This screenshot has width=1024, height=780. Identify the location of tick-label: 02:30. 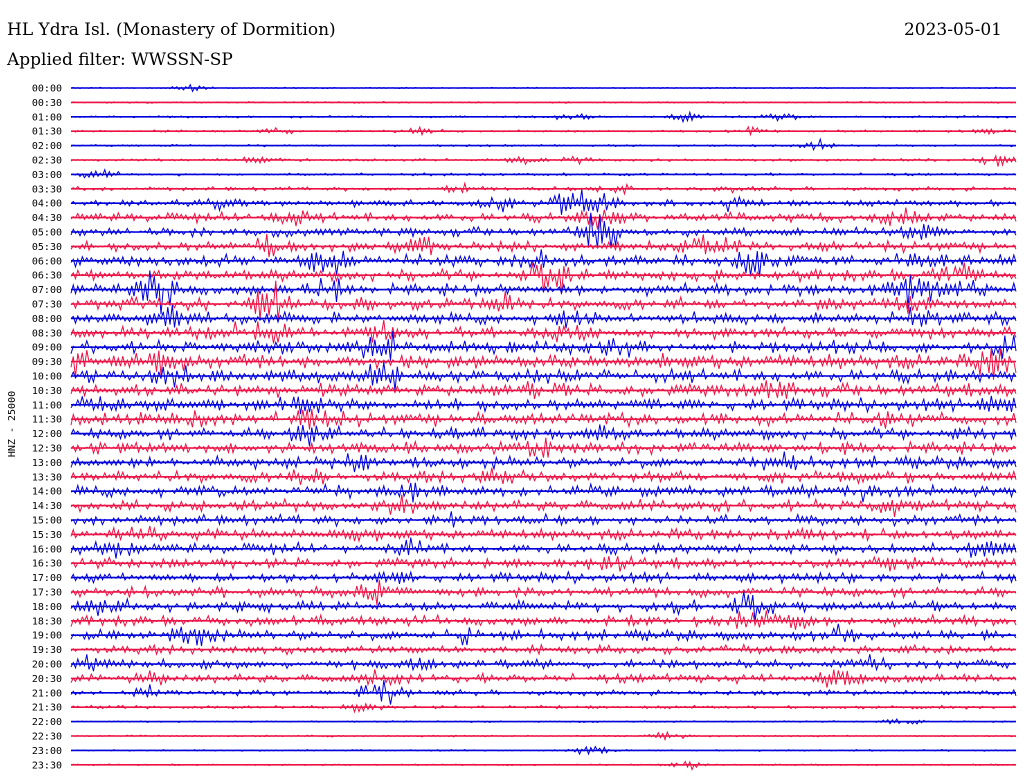
(47, 161).